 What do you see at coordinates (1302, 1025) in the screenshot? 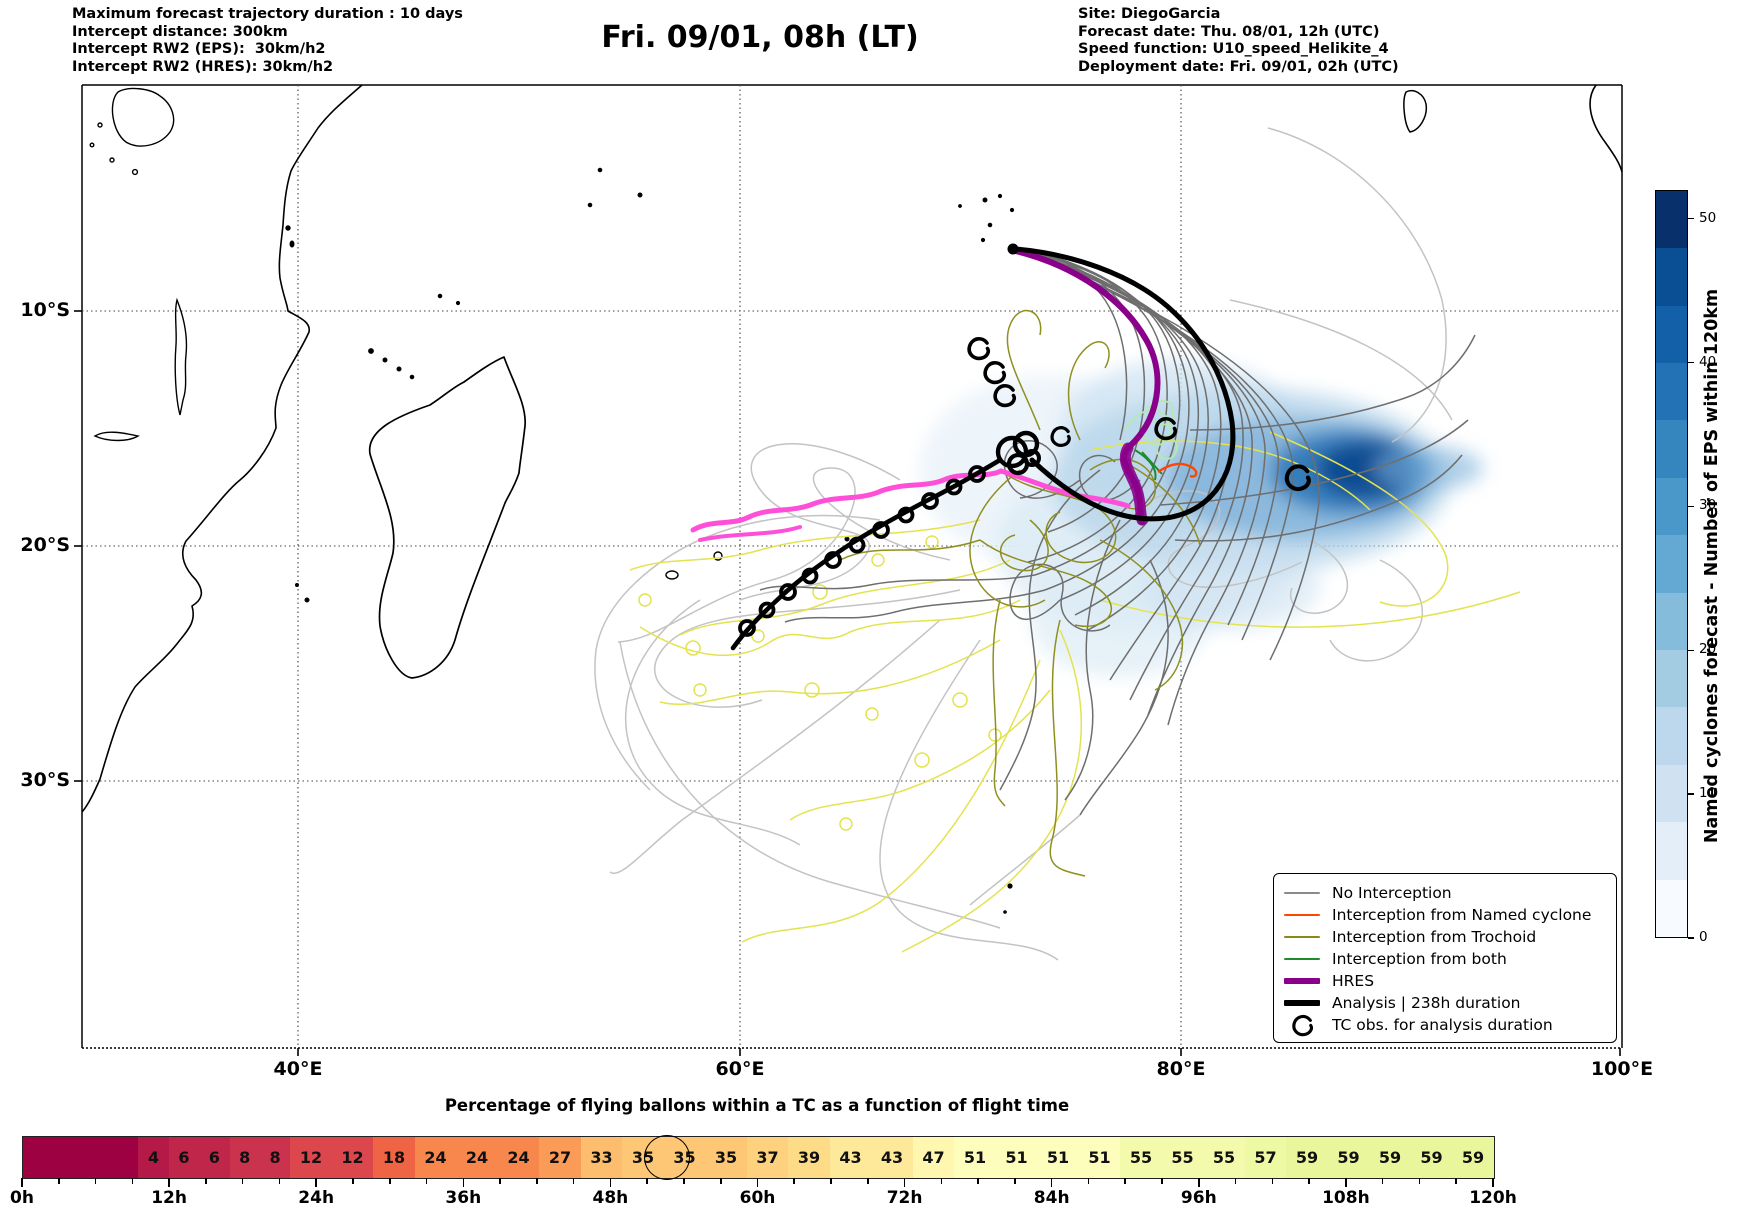
I see `tc-obs-icon` at bounding box center [1302, 1025].